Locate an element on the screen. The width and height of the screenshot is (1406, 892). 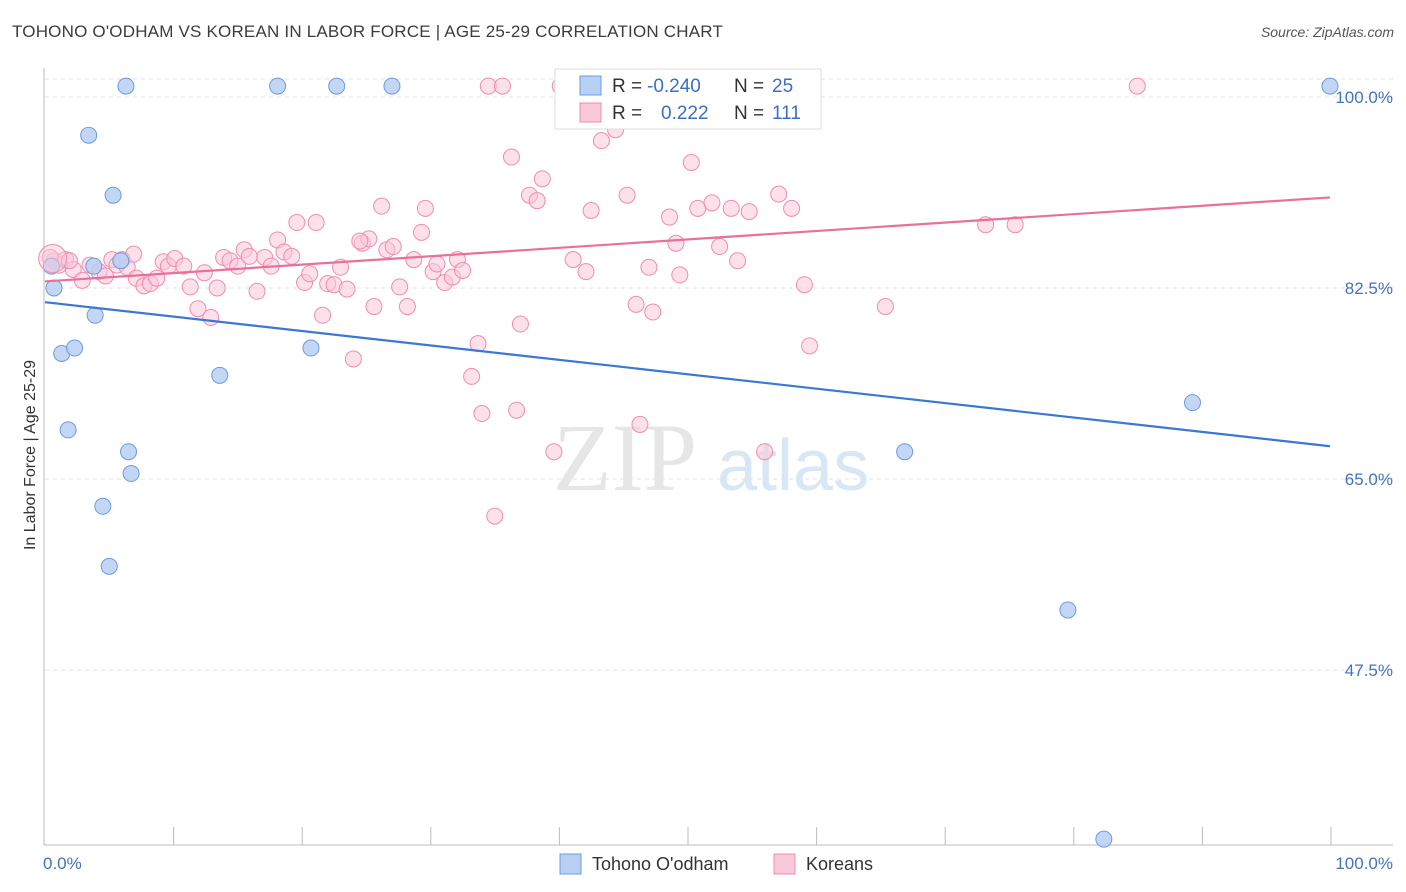
legend-r-value-koreans: 0.222 is located at coordinates (685, 113).